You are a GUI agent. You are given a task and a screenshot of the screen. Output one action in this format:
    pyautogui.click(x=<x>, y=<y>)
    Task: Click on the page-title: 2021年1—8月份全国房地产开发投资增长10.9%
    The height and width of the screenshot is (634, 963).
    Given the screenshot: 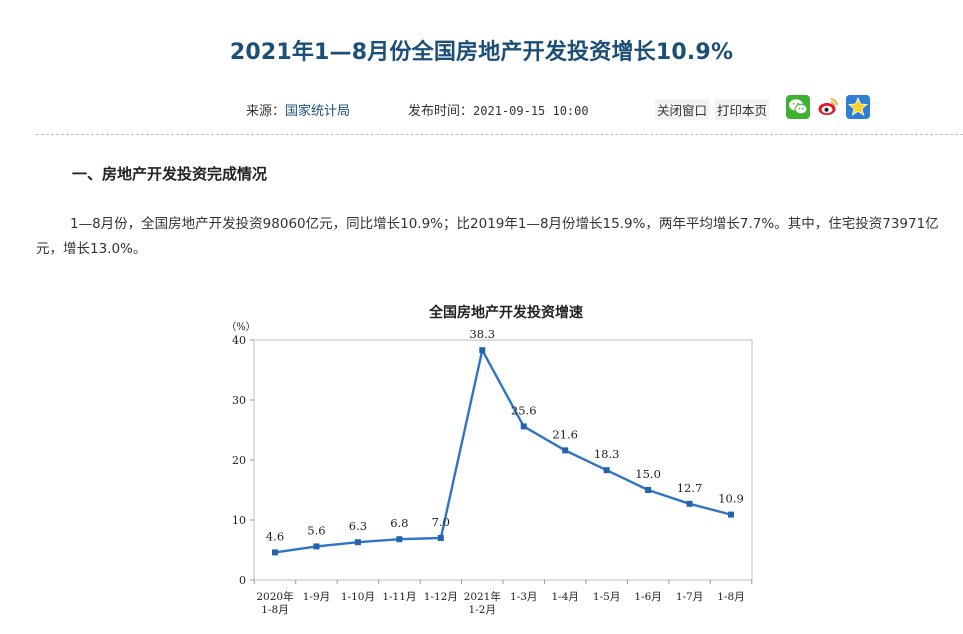 What is the action you would take?
    pyautogui.click(x=481, y=52)
    